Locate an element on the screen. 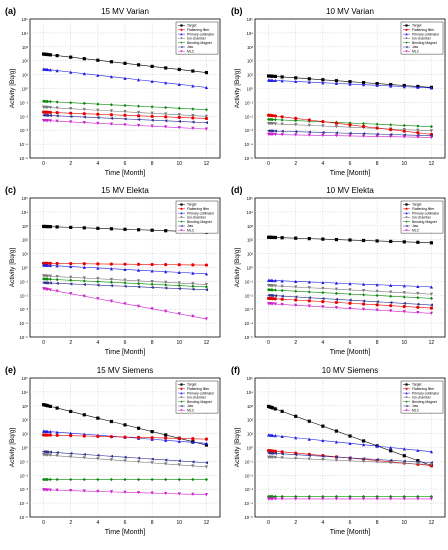 The height and width of the screenshot is (550, 448). x-tick-label: 6 is located at coordinates (350, 343).